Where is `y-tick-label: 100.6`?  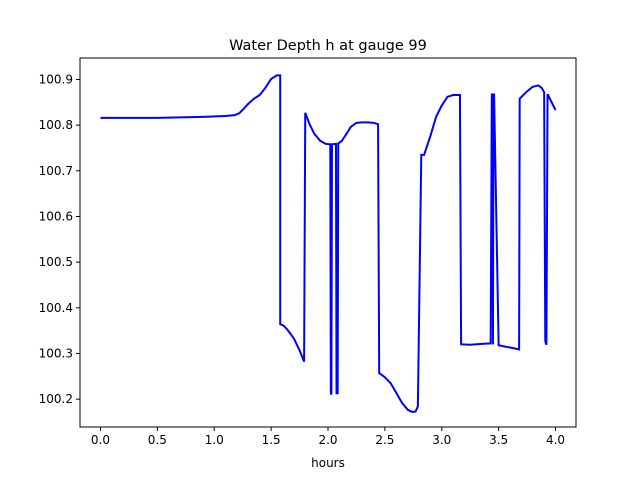
y-tick-label: 100.6 is located at coordinates (56, 216).